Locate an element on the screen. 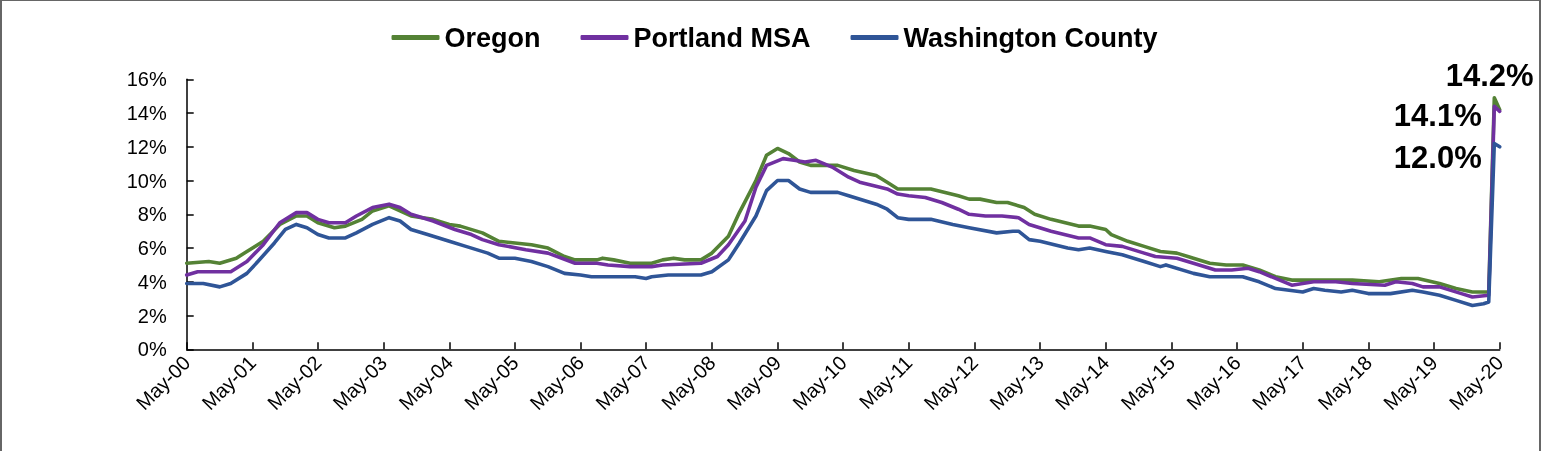  y-tick-label: 8% is located at coordinates (152, 214).